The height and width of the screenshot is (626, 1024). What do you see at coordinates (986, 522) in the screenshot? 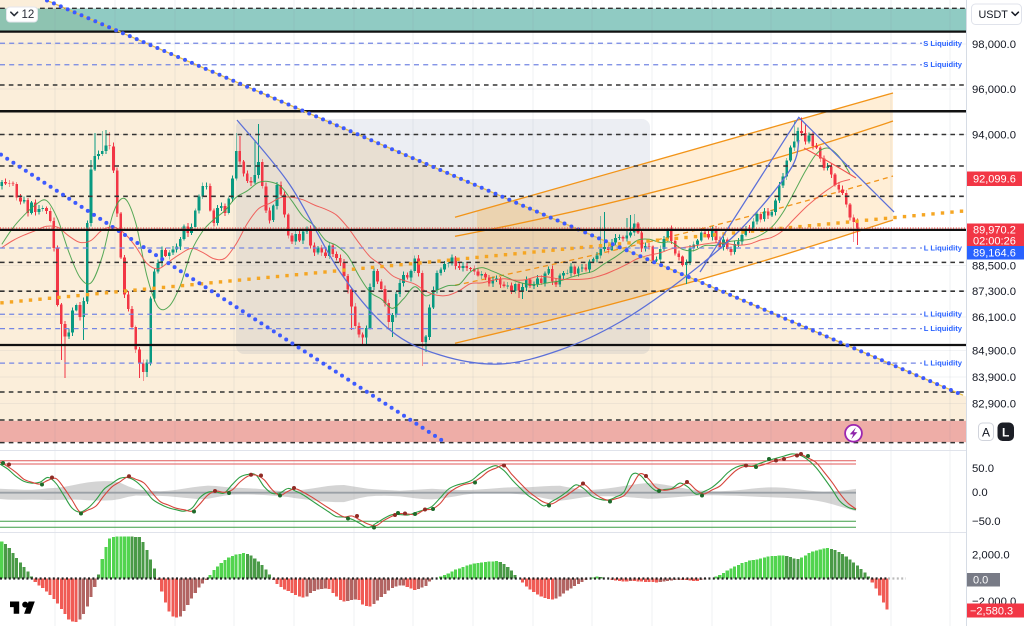
I see `svg-text: −50.0` at bounding box center [986, 522].